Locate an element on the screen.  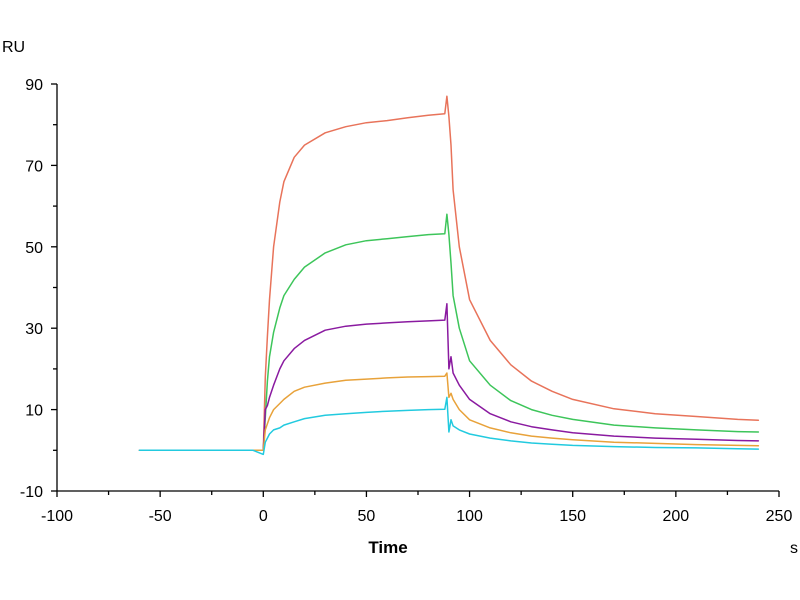
x-tick-label: 200 is located at coordinates (676, 516).